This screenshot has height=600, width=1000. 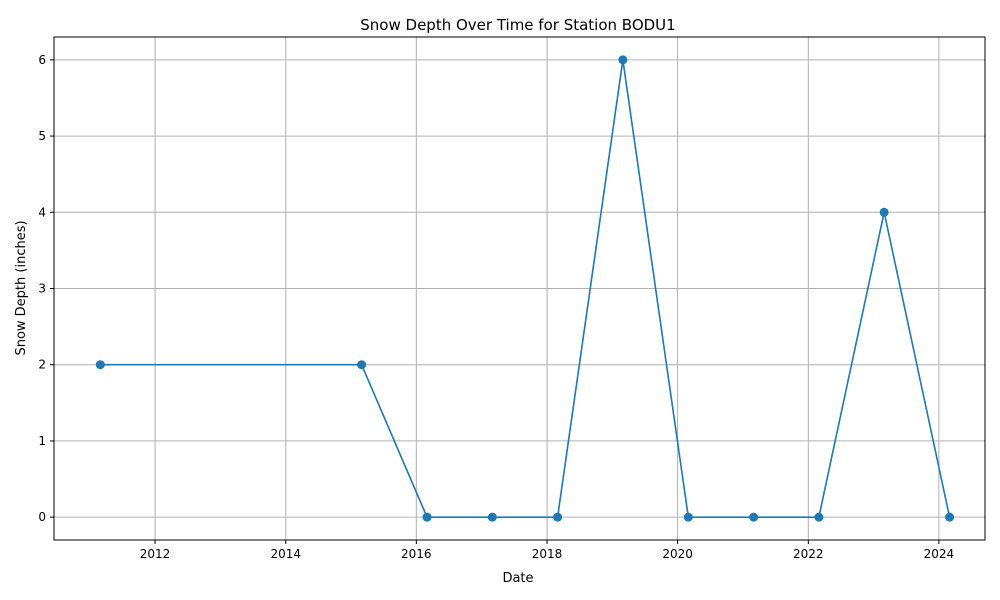 What do you see at coordinates (547, 554) in the screenshot?
I see `x-tick-label: 2018` at bounding box center [547, 554].